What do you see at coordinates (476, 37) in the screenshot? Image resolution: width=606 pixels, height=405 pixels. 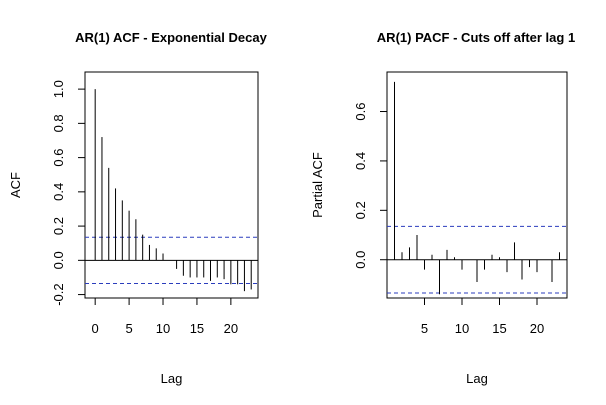 I see `pacf-chart-title: AR(1) PACF - Cuts off after lag 1` at bounding box center [476, 37].